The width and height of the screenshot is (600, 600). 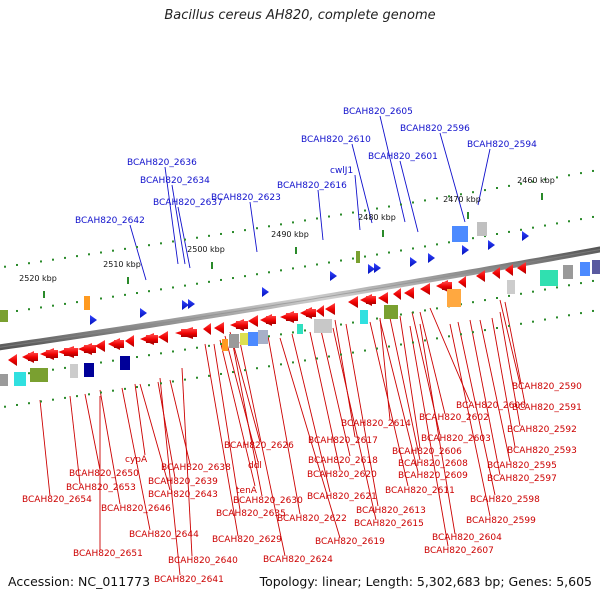 I want to click on gene-label-top: BCAH820_2634, so click(x=175, y=181).